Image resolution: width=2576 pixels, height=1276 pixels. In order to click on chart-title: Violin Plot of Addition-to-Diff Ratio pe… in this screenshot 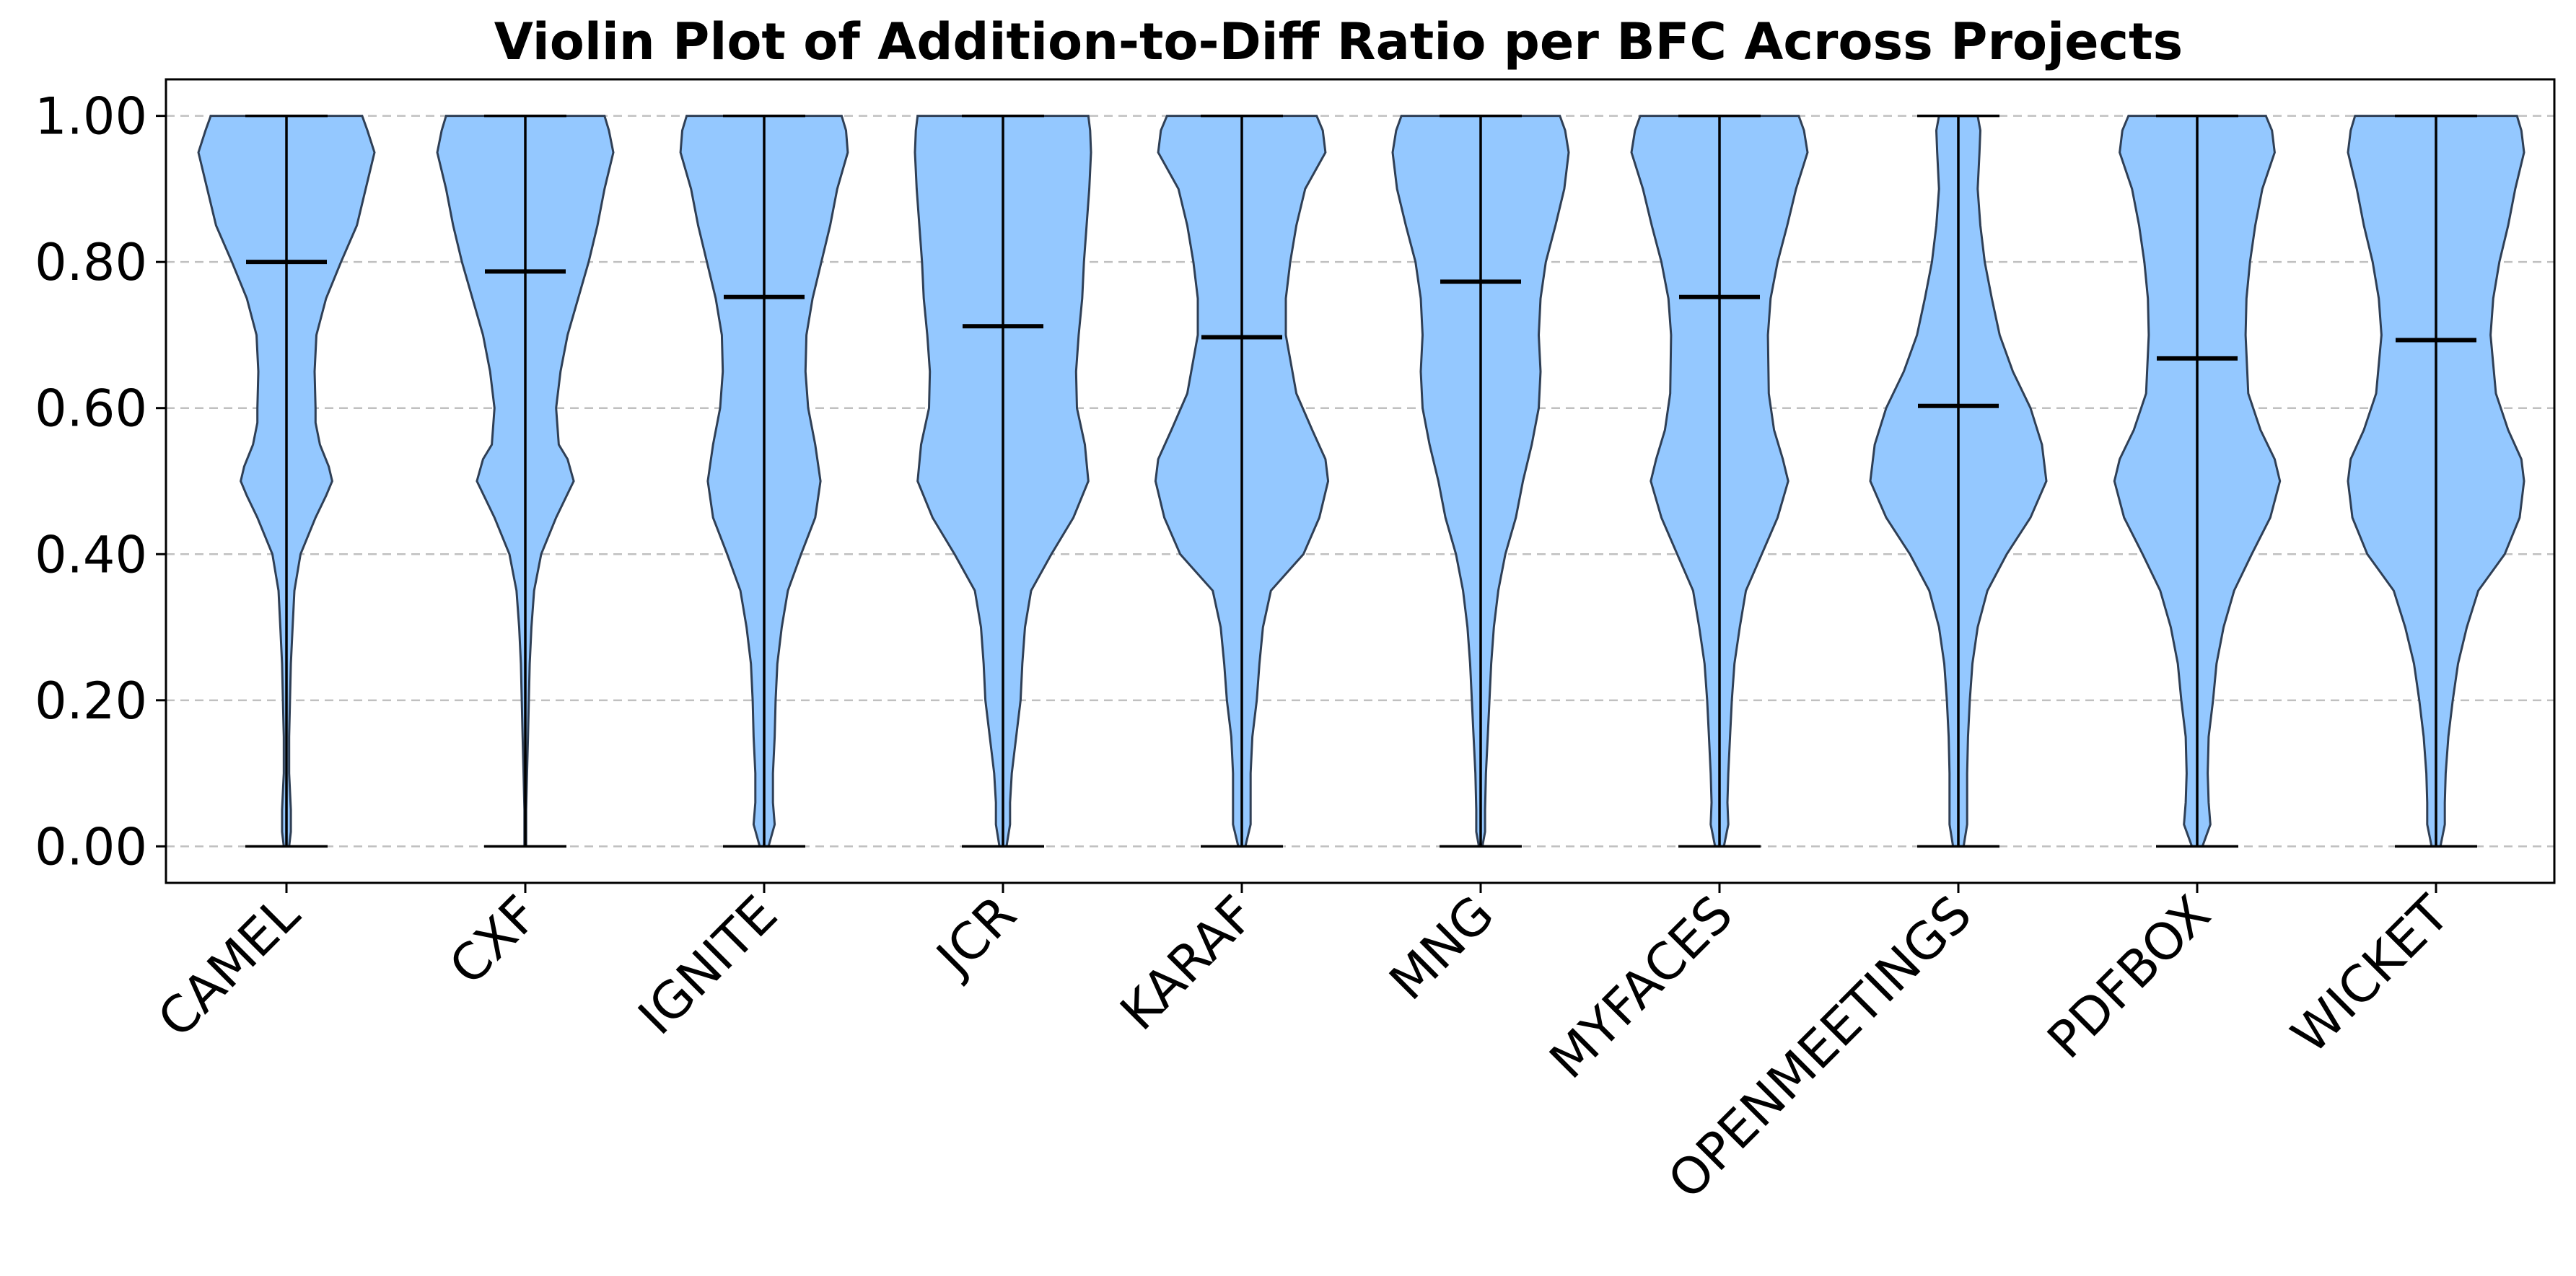, I will do `click(1338, 42)`.